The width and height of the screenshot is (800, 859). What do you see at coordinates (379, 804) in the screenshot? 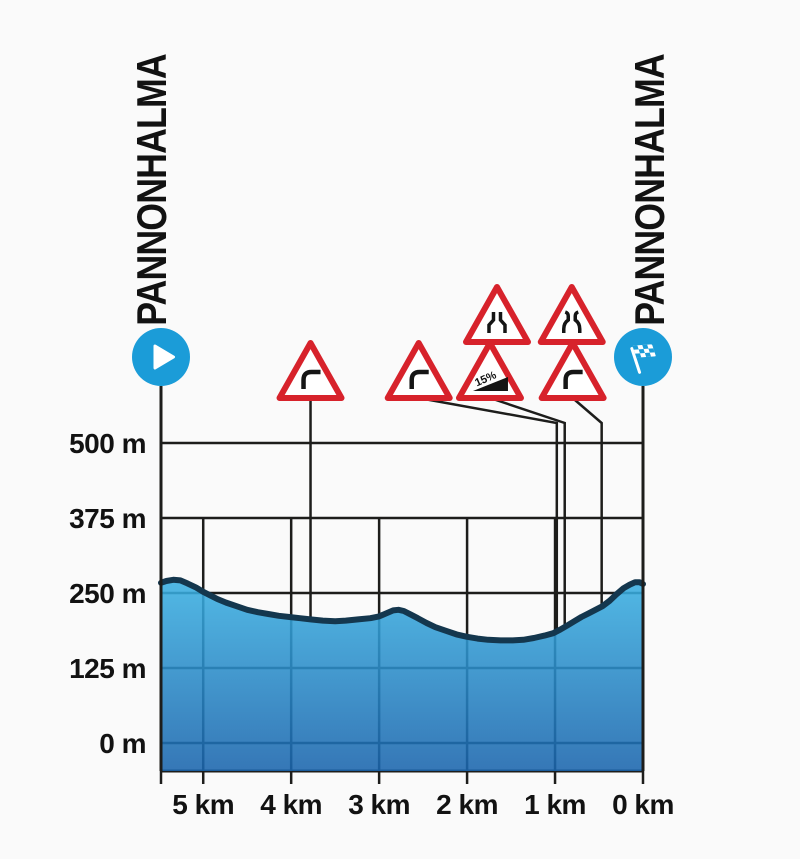
I see `x-axis-label: 3 km` at bounding box center [379, 804].